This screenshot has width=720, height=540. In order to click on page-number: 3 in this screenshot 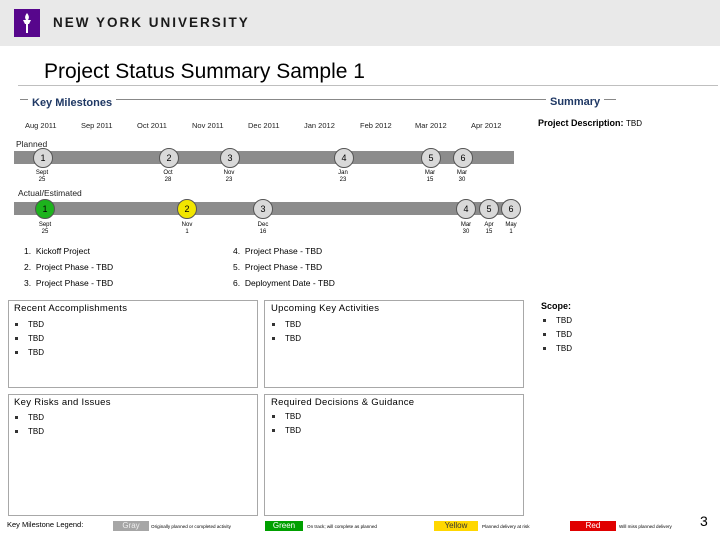, I will do `click(704, 521)`.